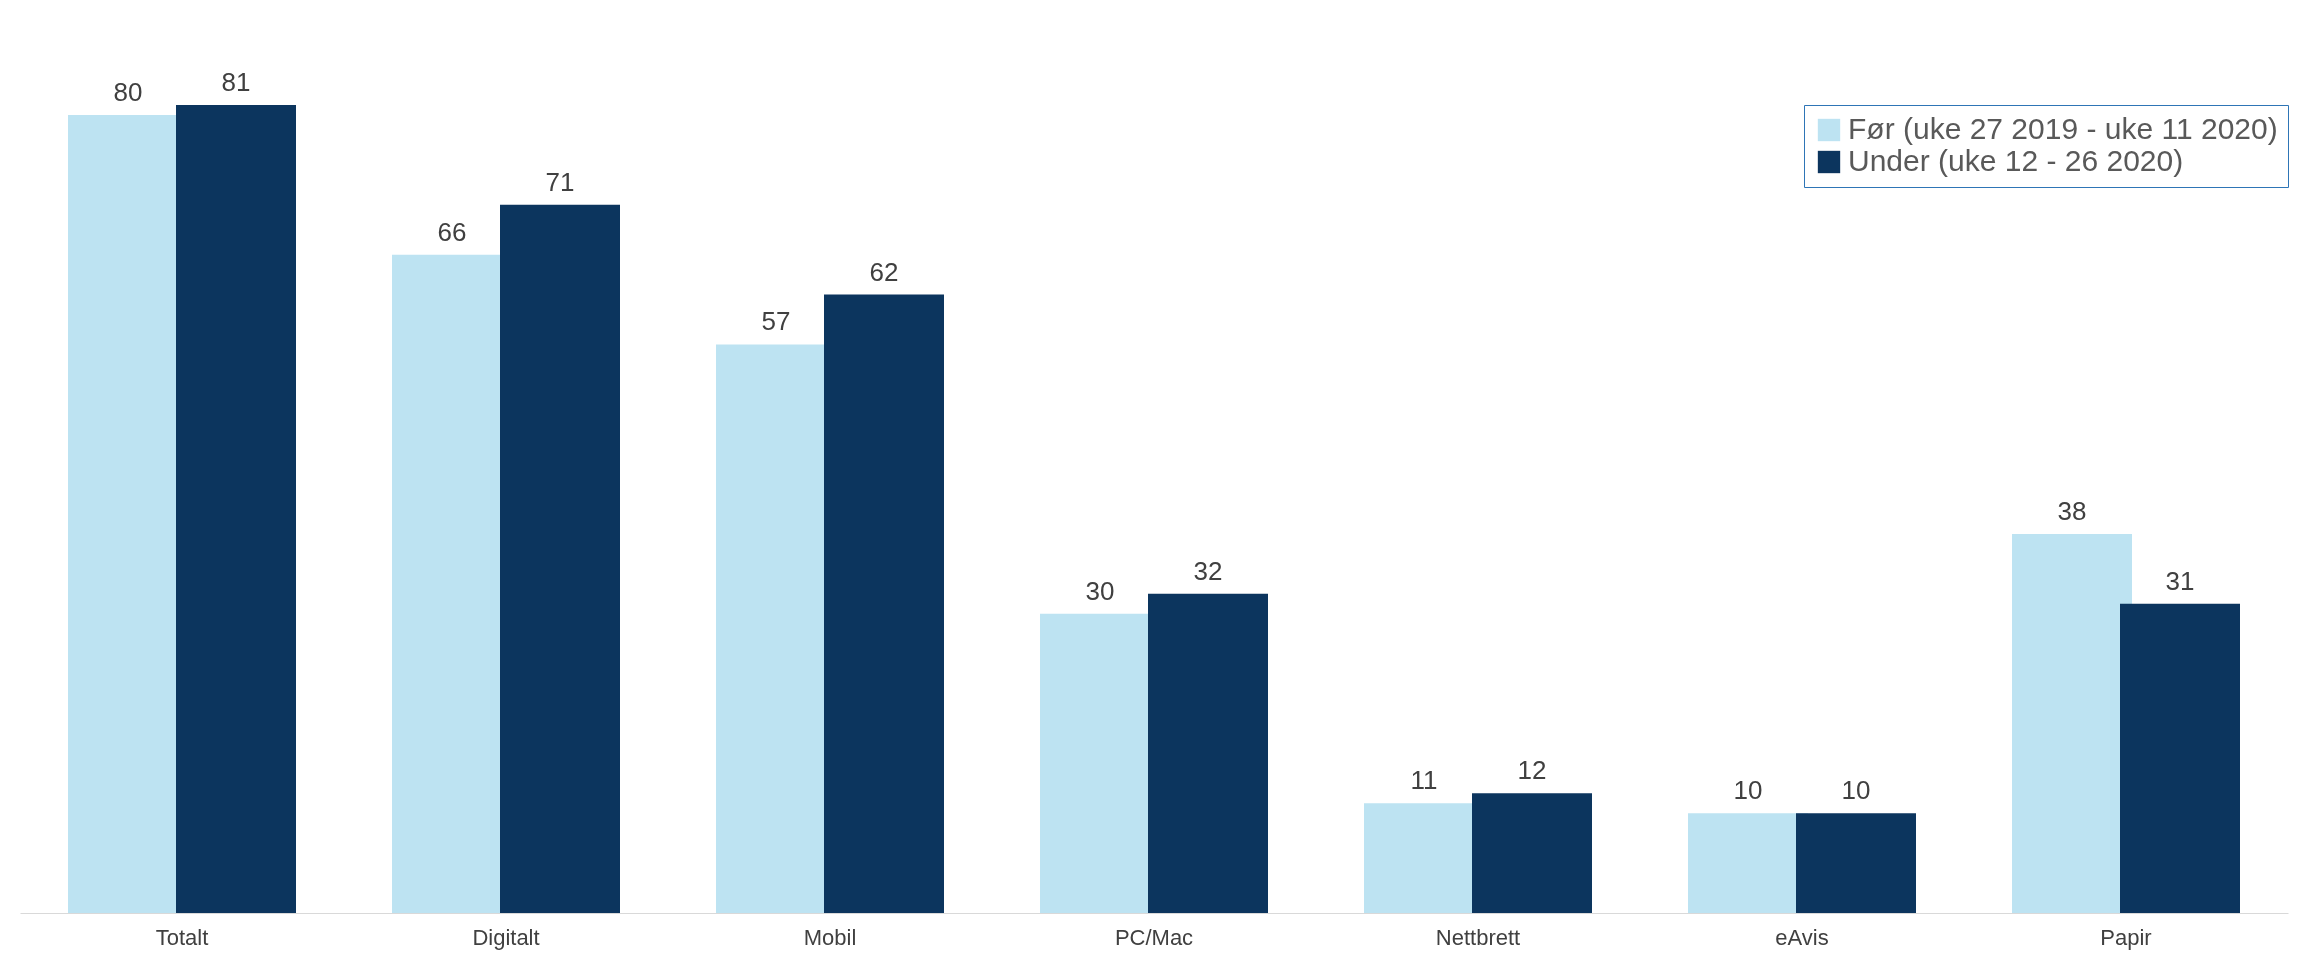  What do you see at coordinates (560, 181) in the screenshot?
I see `data-label: 71` at bounding box center [560, 181].